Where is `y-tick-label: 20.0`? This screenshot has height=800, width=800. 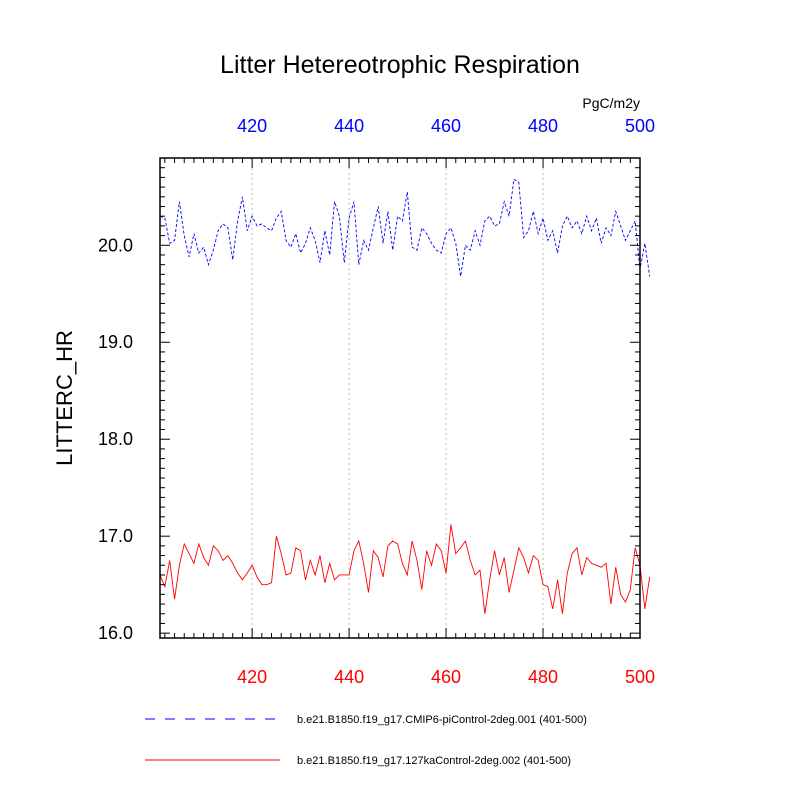
y-tick-label: 20.0 is located at coordinates (115, 245).